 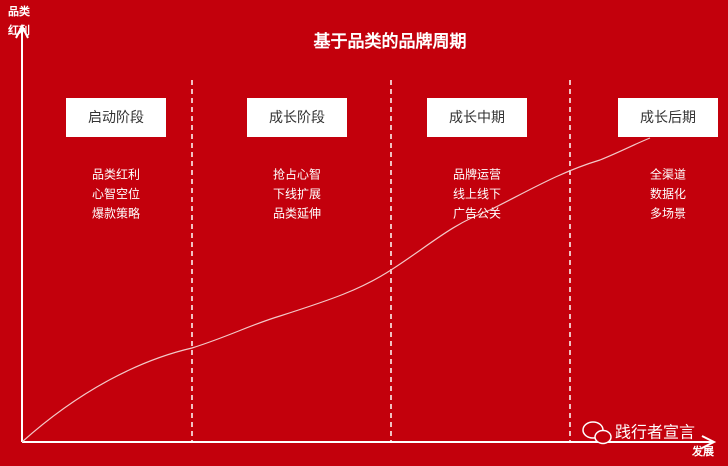 I want to click on stage-item: 品类红利, so click(x=116, y=174).